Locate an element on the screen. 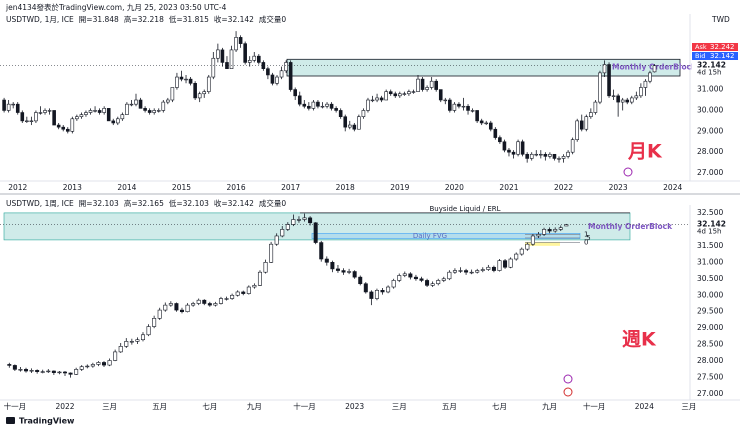 The image size is (740, 429). ohlc-value: 收=32.142 is located at coordinates (234, 203).